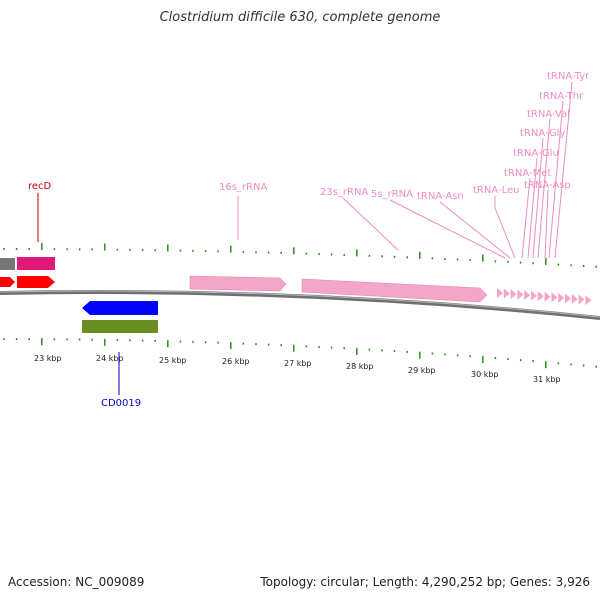 Image resolution: width=600 pixels, height=600 pixels. Describe the element at coordinates (547, 379) in the screenshot. I see `scale-label: 31 kbp` at that location.